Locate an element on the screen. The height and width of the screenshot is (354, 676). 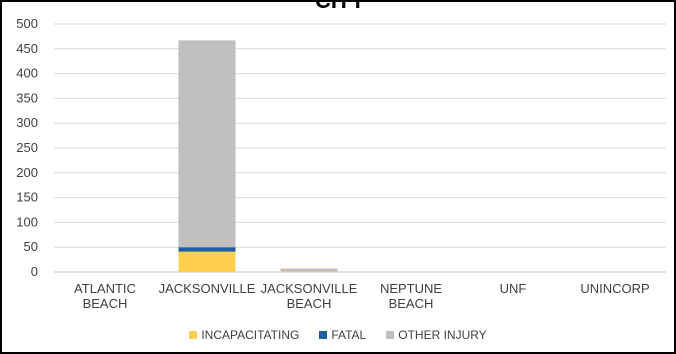
y-tick-label: 350 is located at coordinates (27, 97).